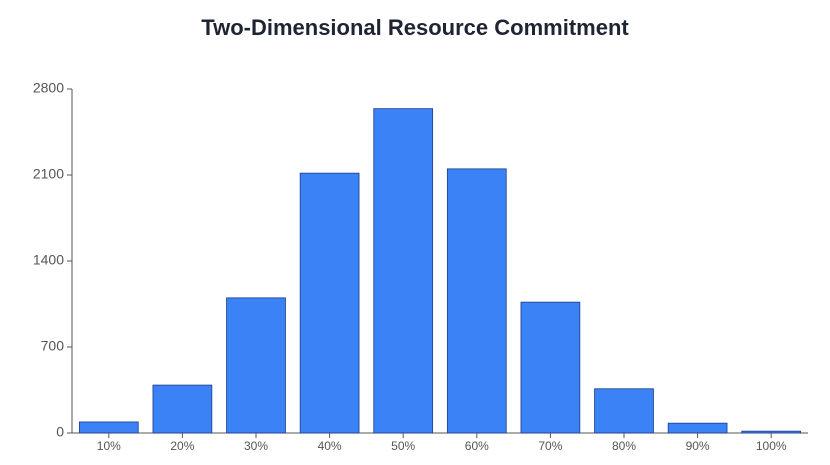  What do you see at coordinates (698, 446) in the screenshot?
I see `x-tick-label: 90%` at bounding box center [698, 446].